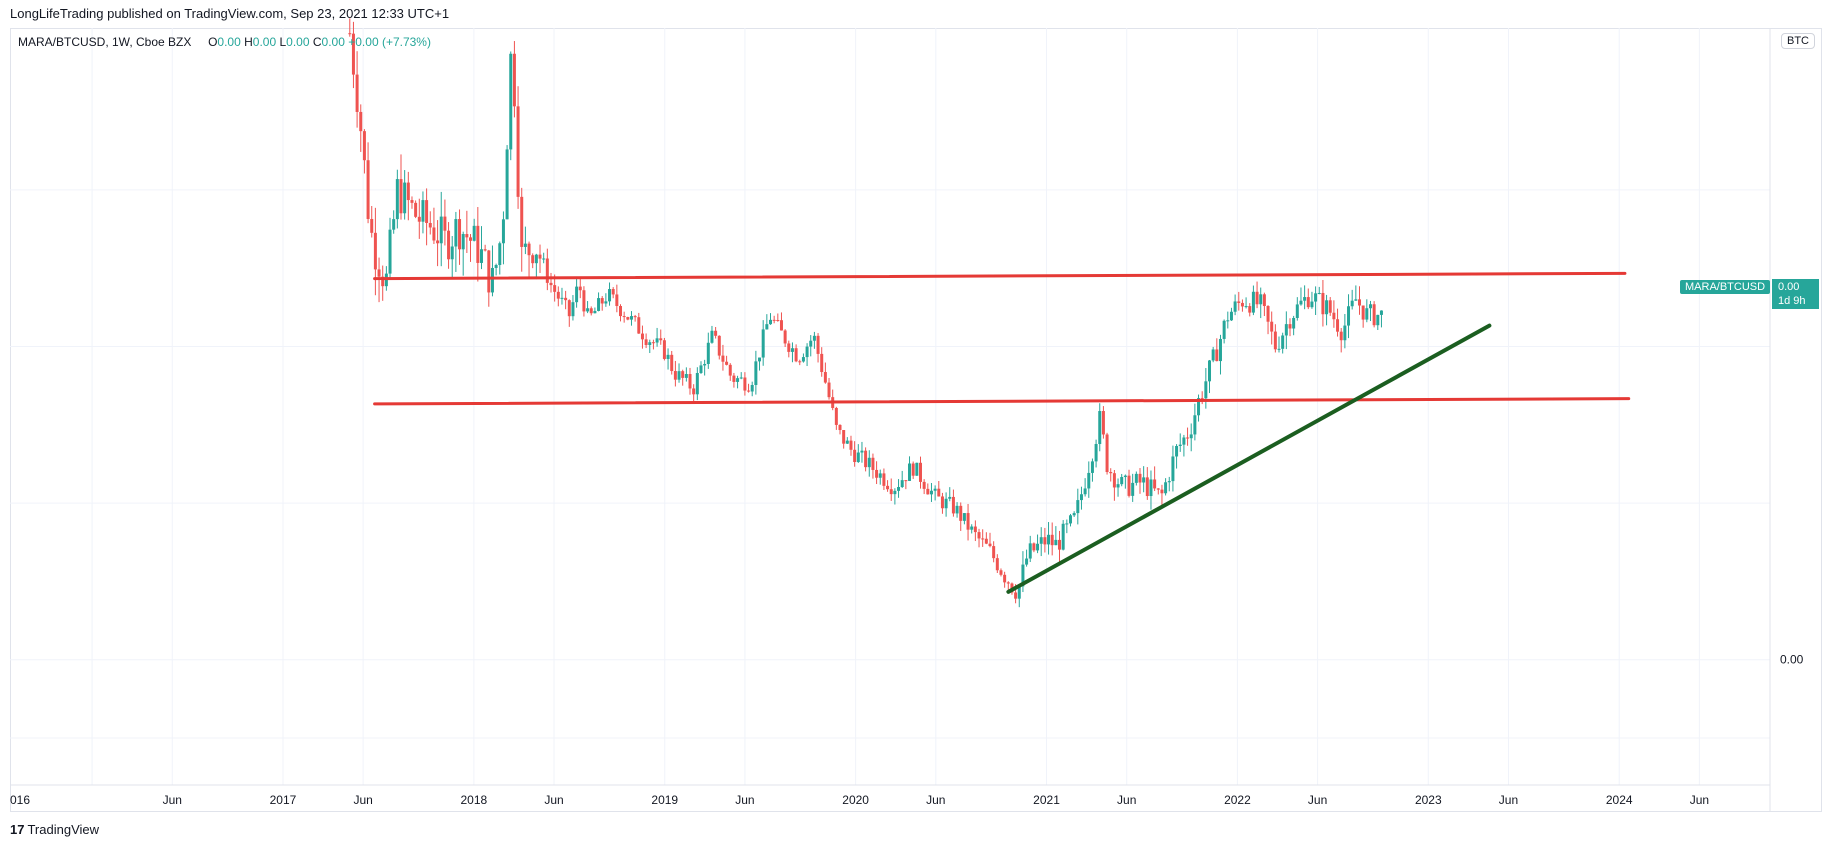  I want to click on x-tick-label: 016, so click(20, 800).